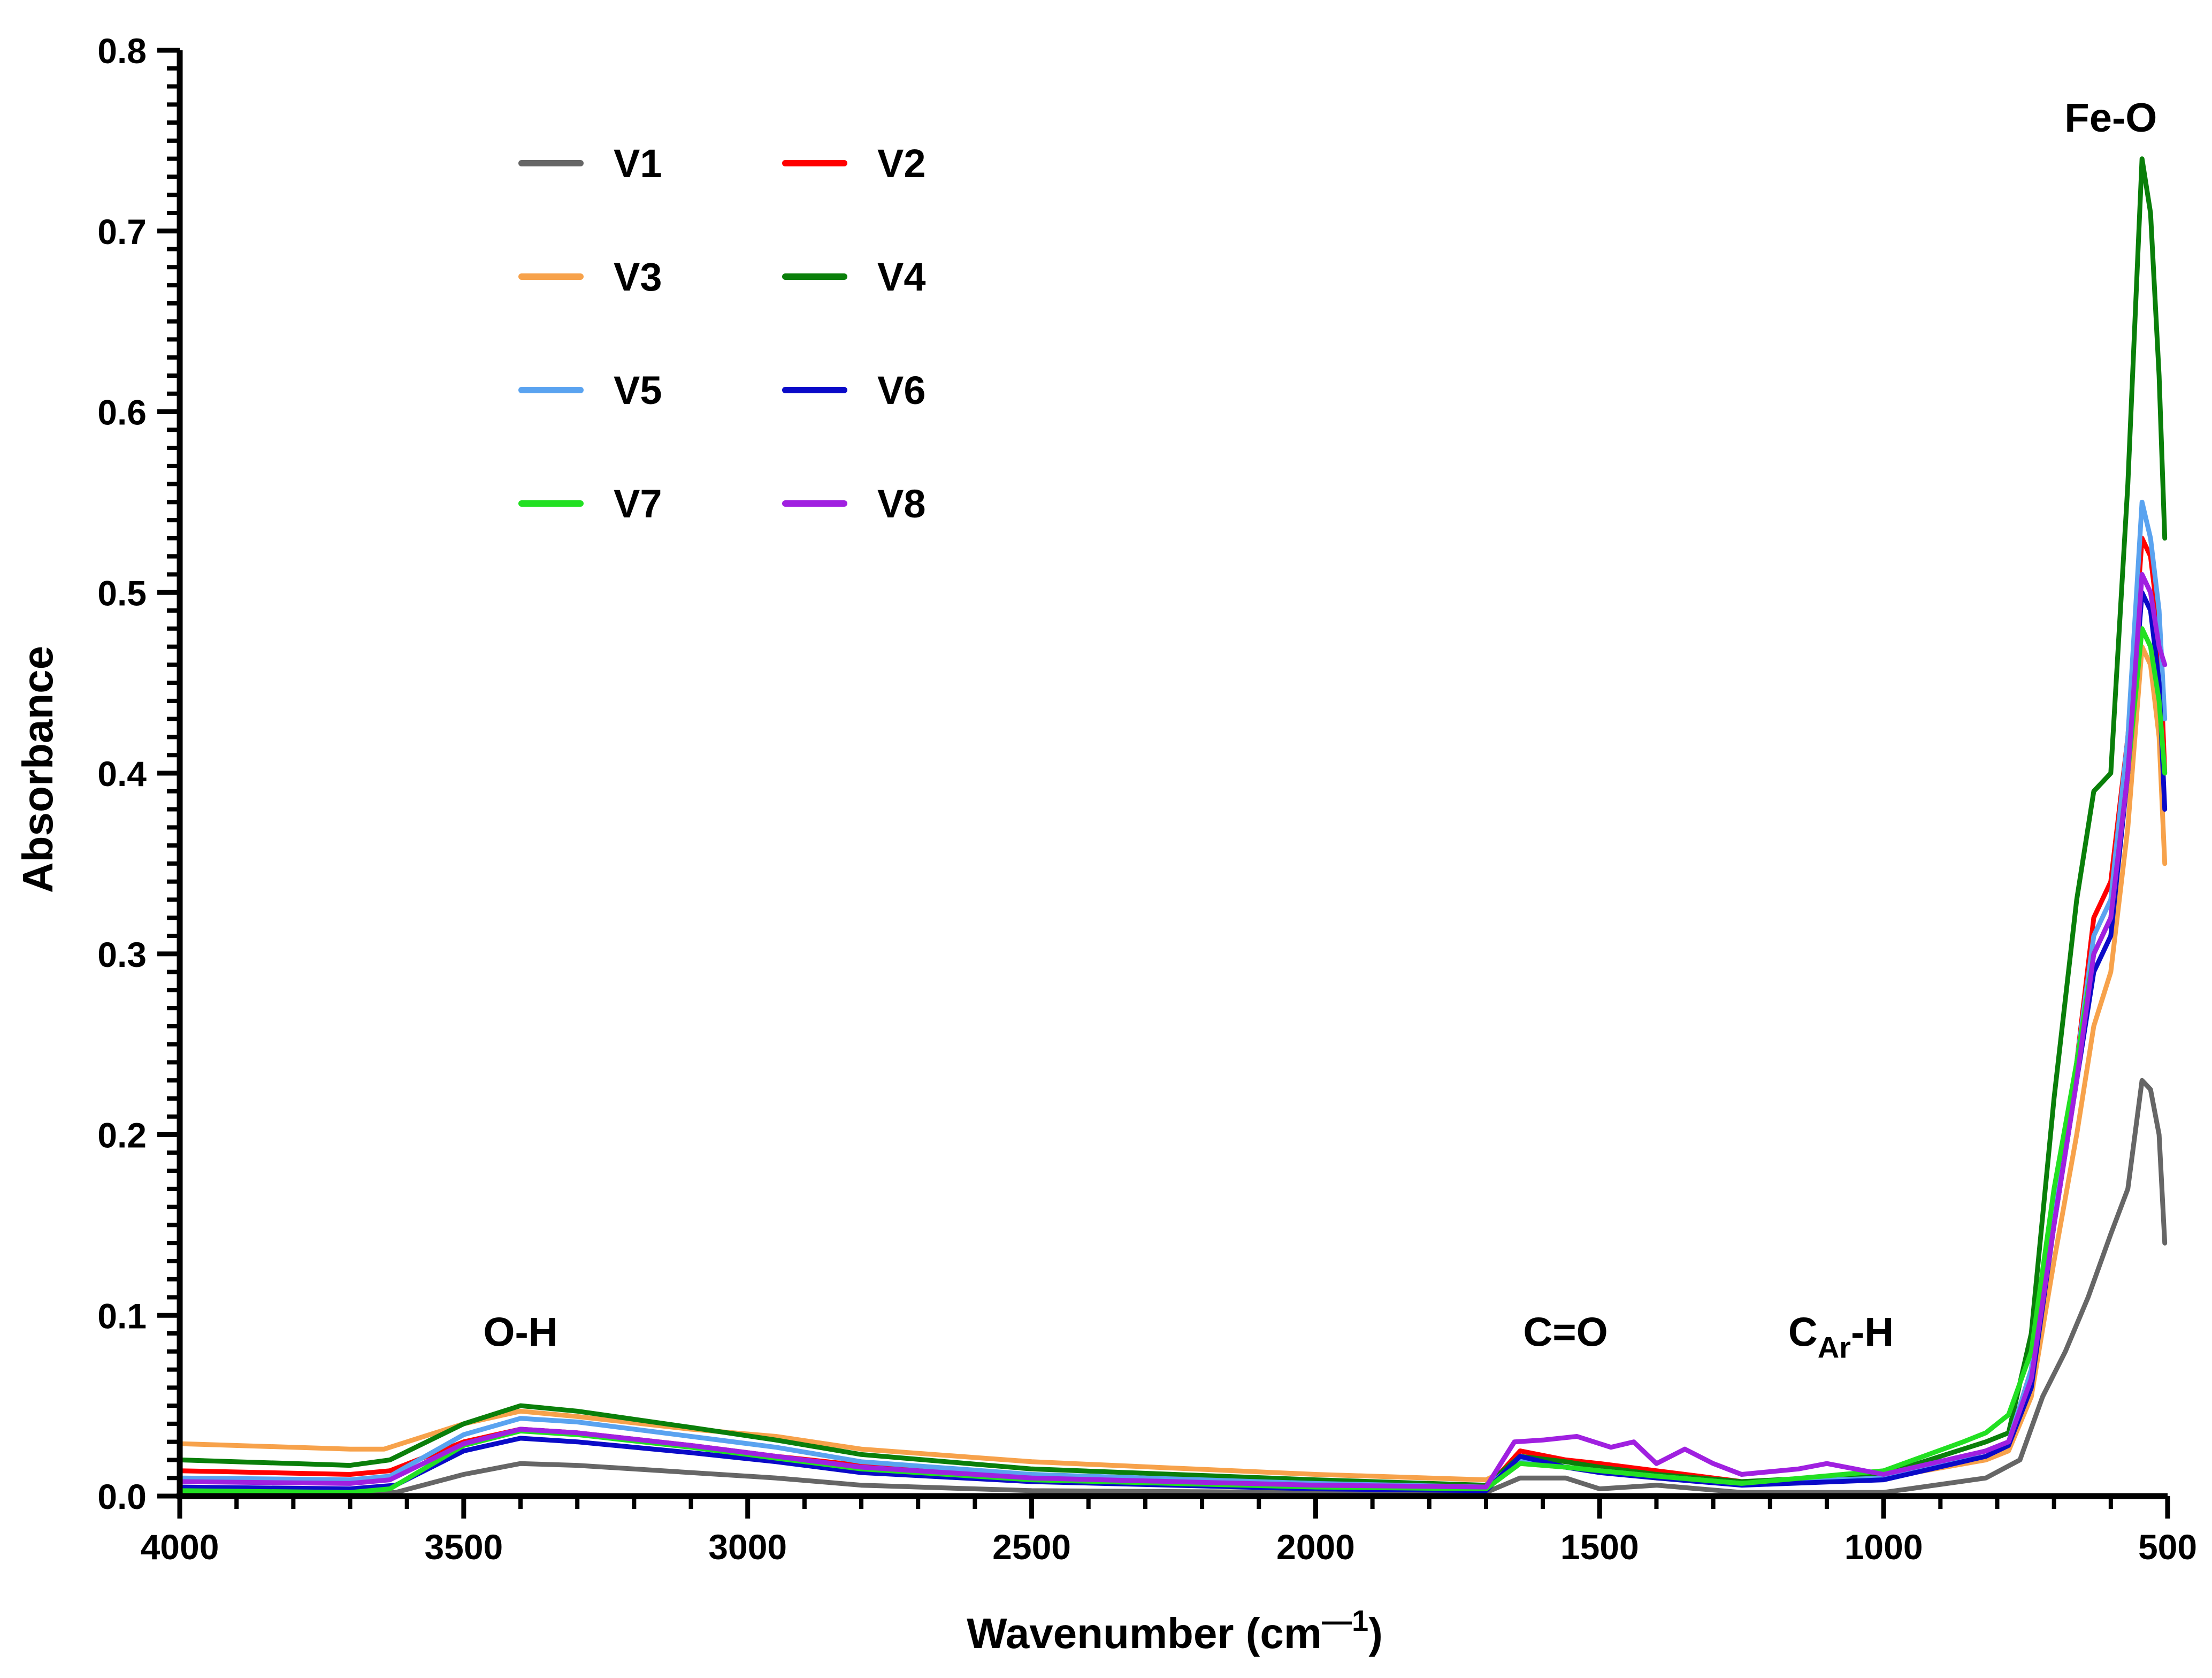 This screenshot has height=1678, width=2212. What do you see at coordinates (122, 413) in the screenshot?
I see `y-tick-label: 0.6` at bounding box center [122, 413].